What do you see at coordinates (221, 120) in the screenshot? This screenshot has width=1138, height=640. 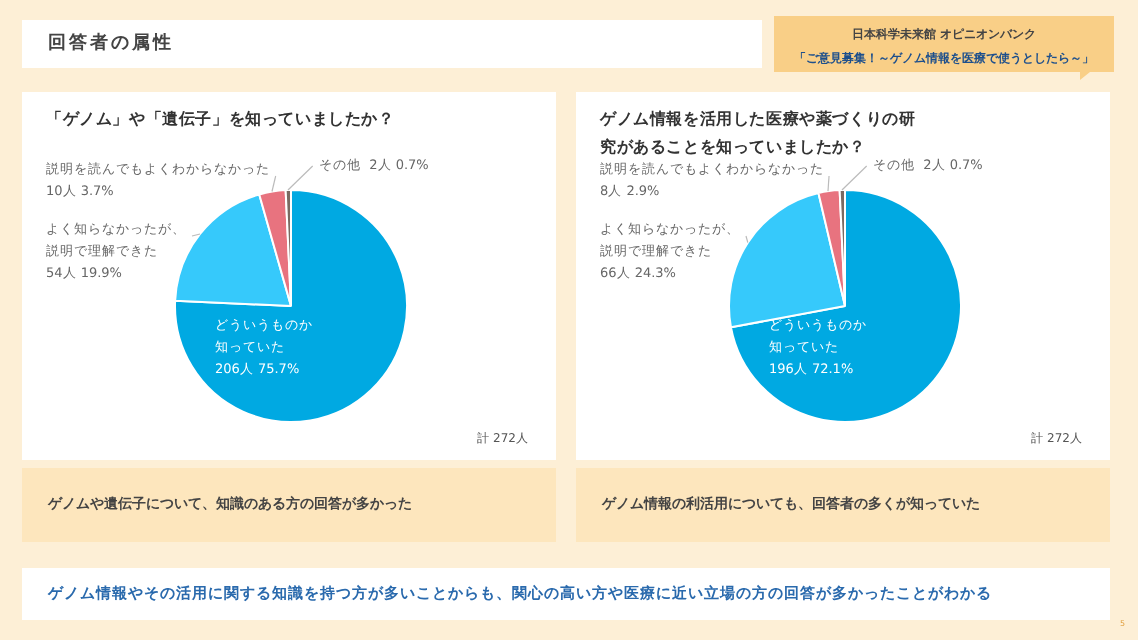 I see `chart-title: 「ゲノム」や「遺伝子」を知っていましたか？` at bounding box center [221, 120].